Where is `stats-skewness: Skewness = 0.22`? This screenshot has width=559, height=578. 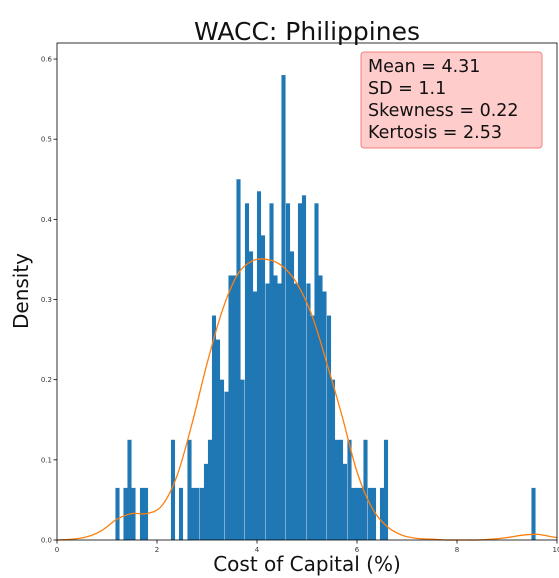 stats-skewness: Skewness = 0.22 is located at coordinates (443, 111).